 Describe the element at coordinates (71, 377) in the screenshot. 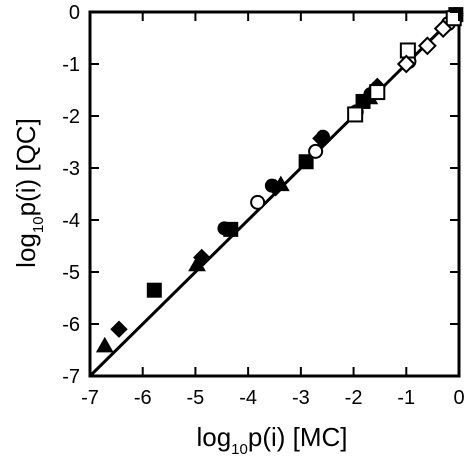

I see `y-tick-label: -7` at that location.